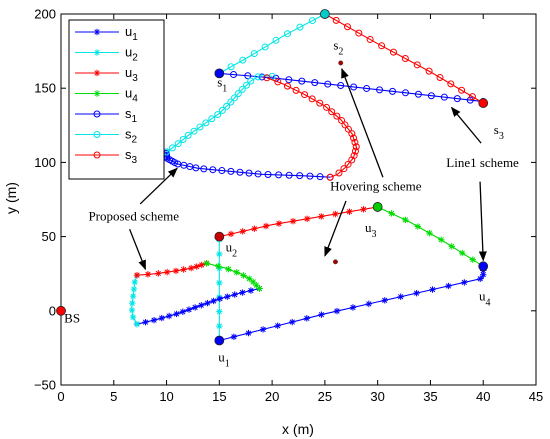 The image size is (550, 439). I want to click on legend-label-u2: u2, so click(131, 54).